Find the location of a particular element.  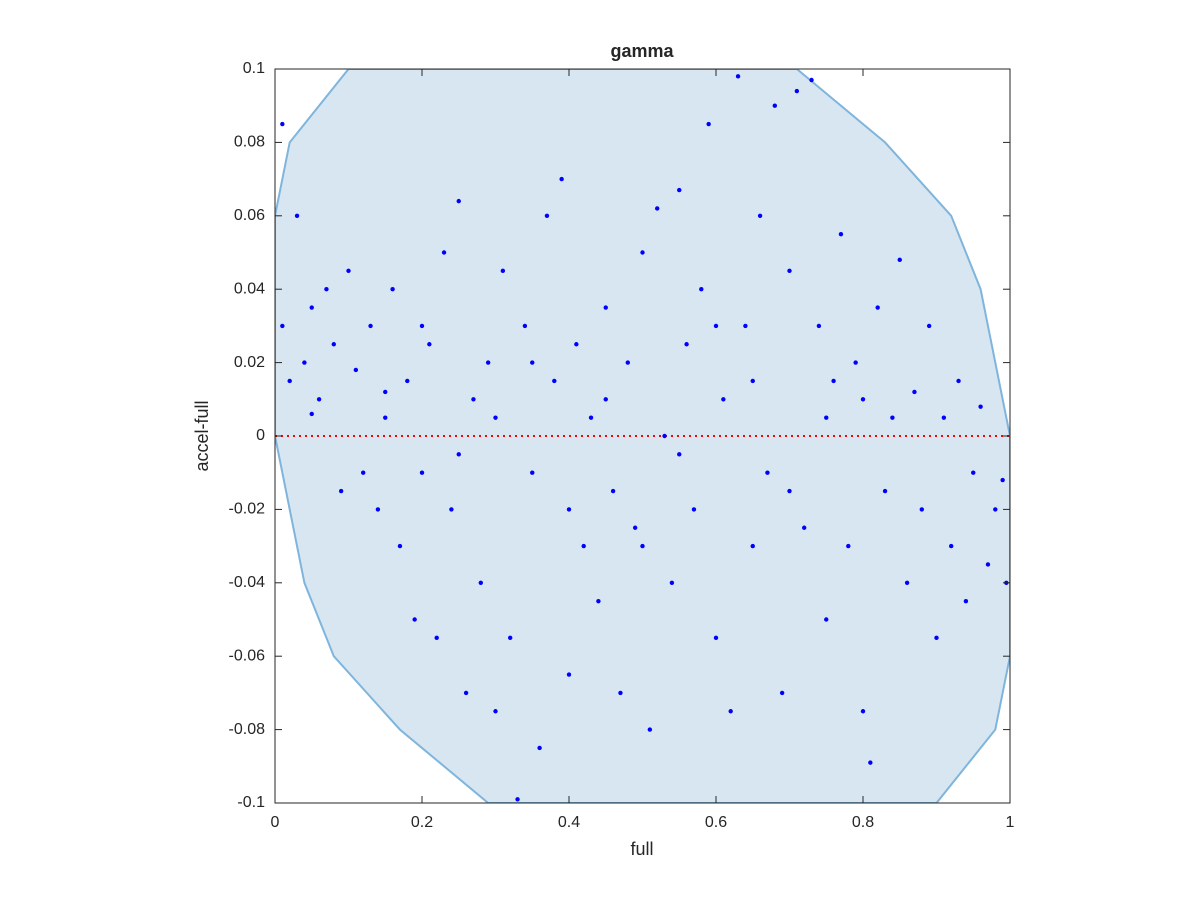

chart-title: gamma is located at coordinates (642, 51).